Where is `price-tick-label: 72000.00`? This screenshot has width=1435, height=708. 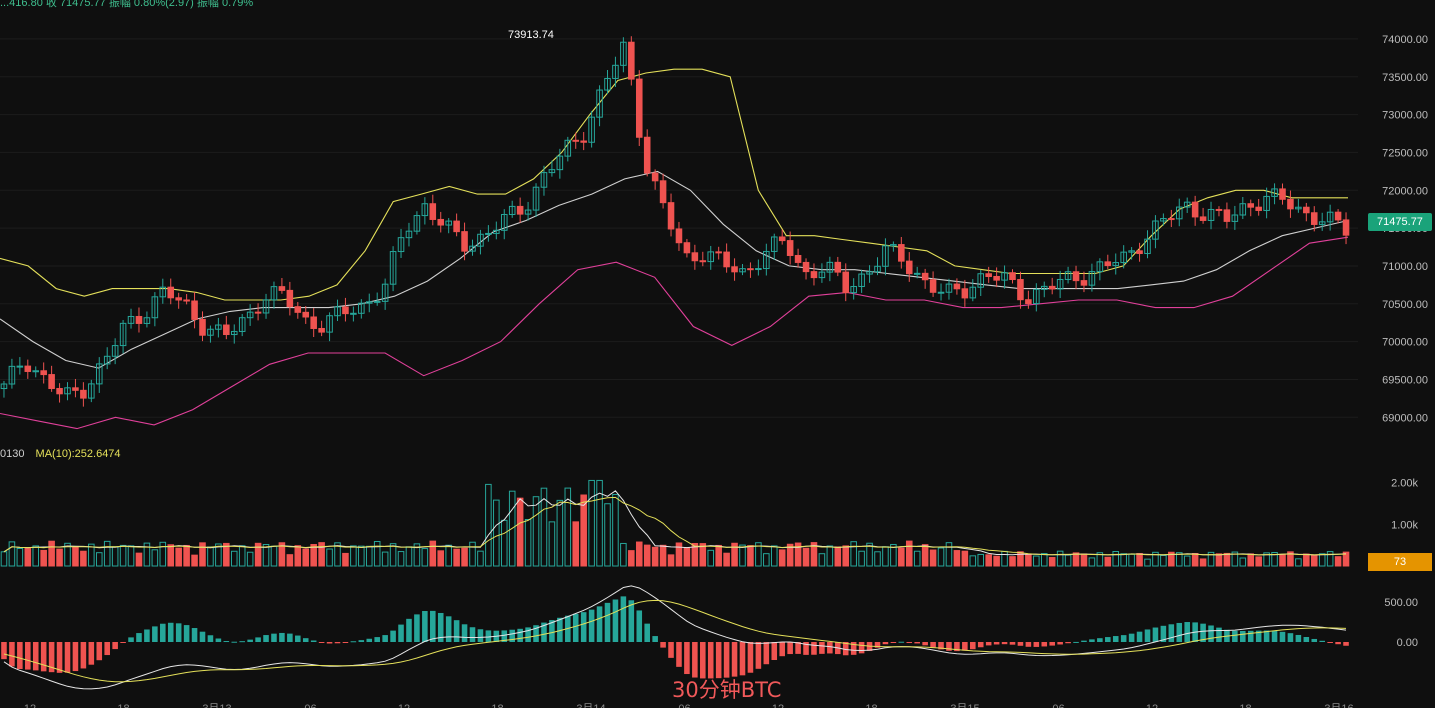 price-tick-label: 72000.00 is located at coordinates (1405, 191).